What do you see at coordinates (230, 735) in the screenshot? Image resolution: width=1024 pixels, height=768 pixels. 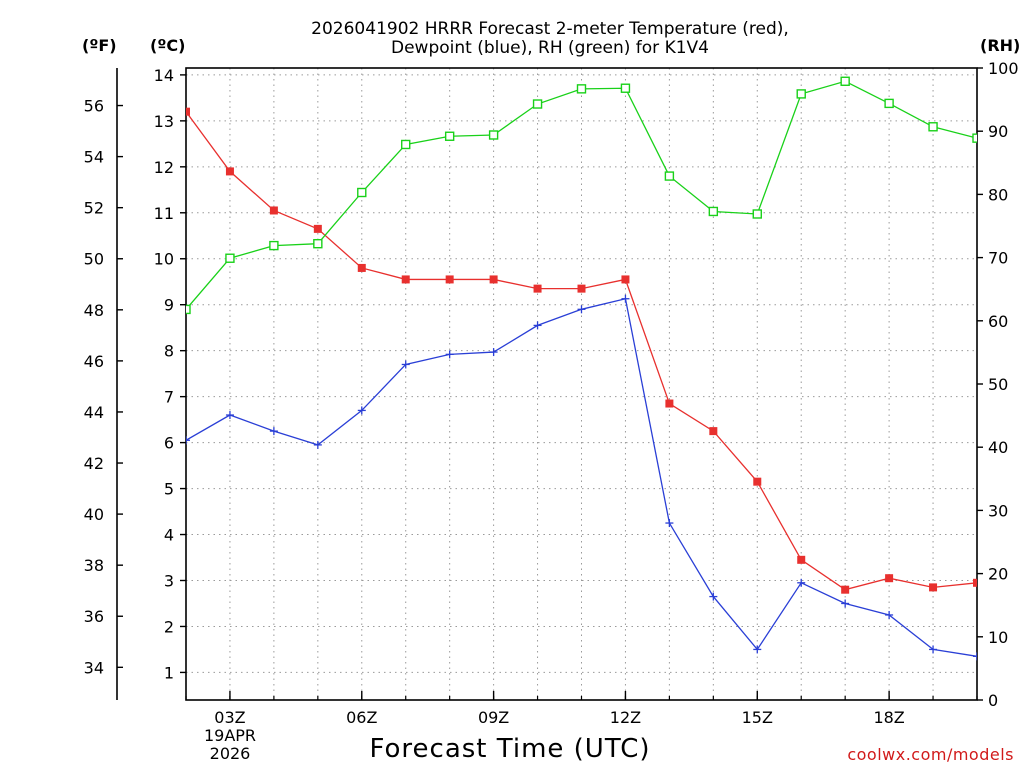 I see `date-label-day: 19APR` at bounding box center [230, 735].